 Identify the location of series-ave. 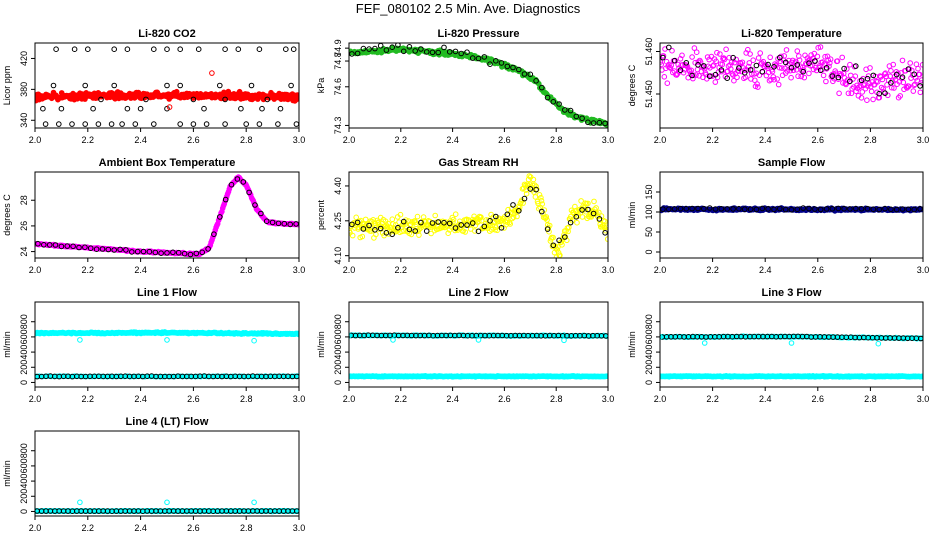
(169, 86).